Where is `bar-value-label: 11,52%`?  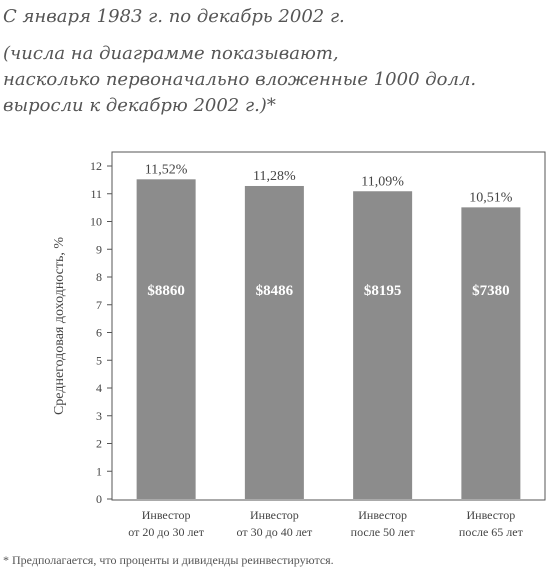 bar-value-label: 11,52% is located at coordinates (166, 169).